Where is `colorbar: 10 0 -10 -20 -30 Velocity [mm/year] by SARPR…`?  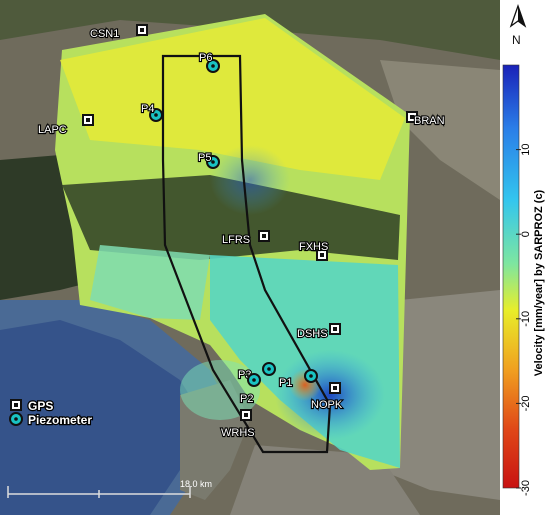
colorbar: 10 0 -10 -20 -30 Velocity [mm/year] by SARPR… is located at coordinates (523, 280).